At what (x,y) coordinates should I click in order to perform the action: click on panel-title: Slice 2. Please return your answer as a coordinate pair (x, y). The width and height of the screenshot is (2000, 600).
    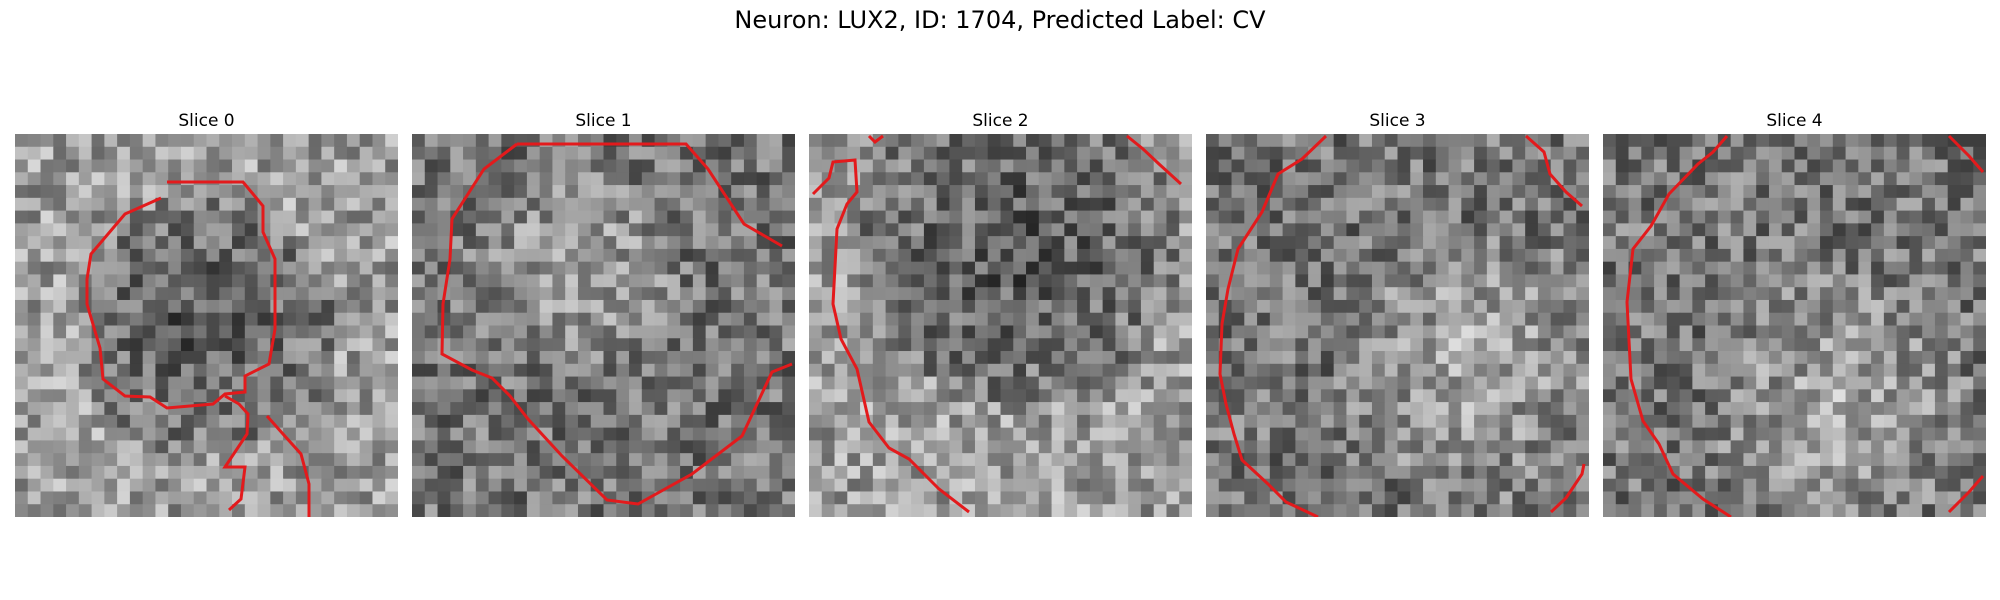
    Looking at the image, I should click on (1000, 121).